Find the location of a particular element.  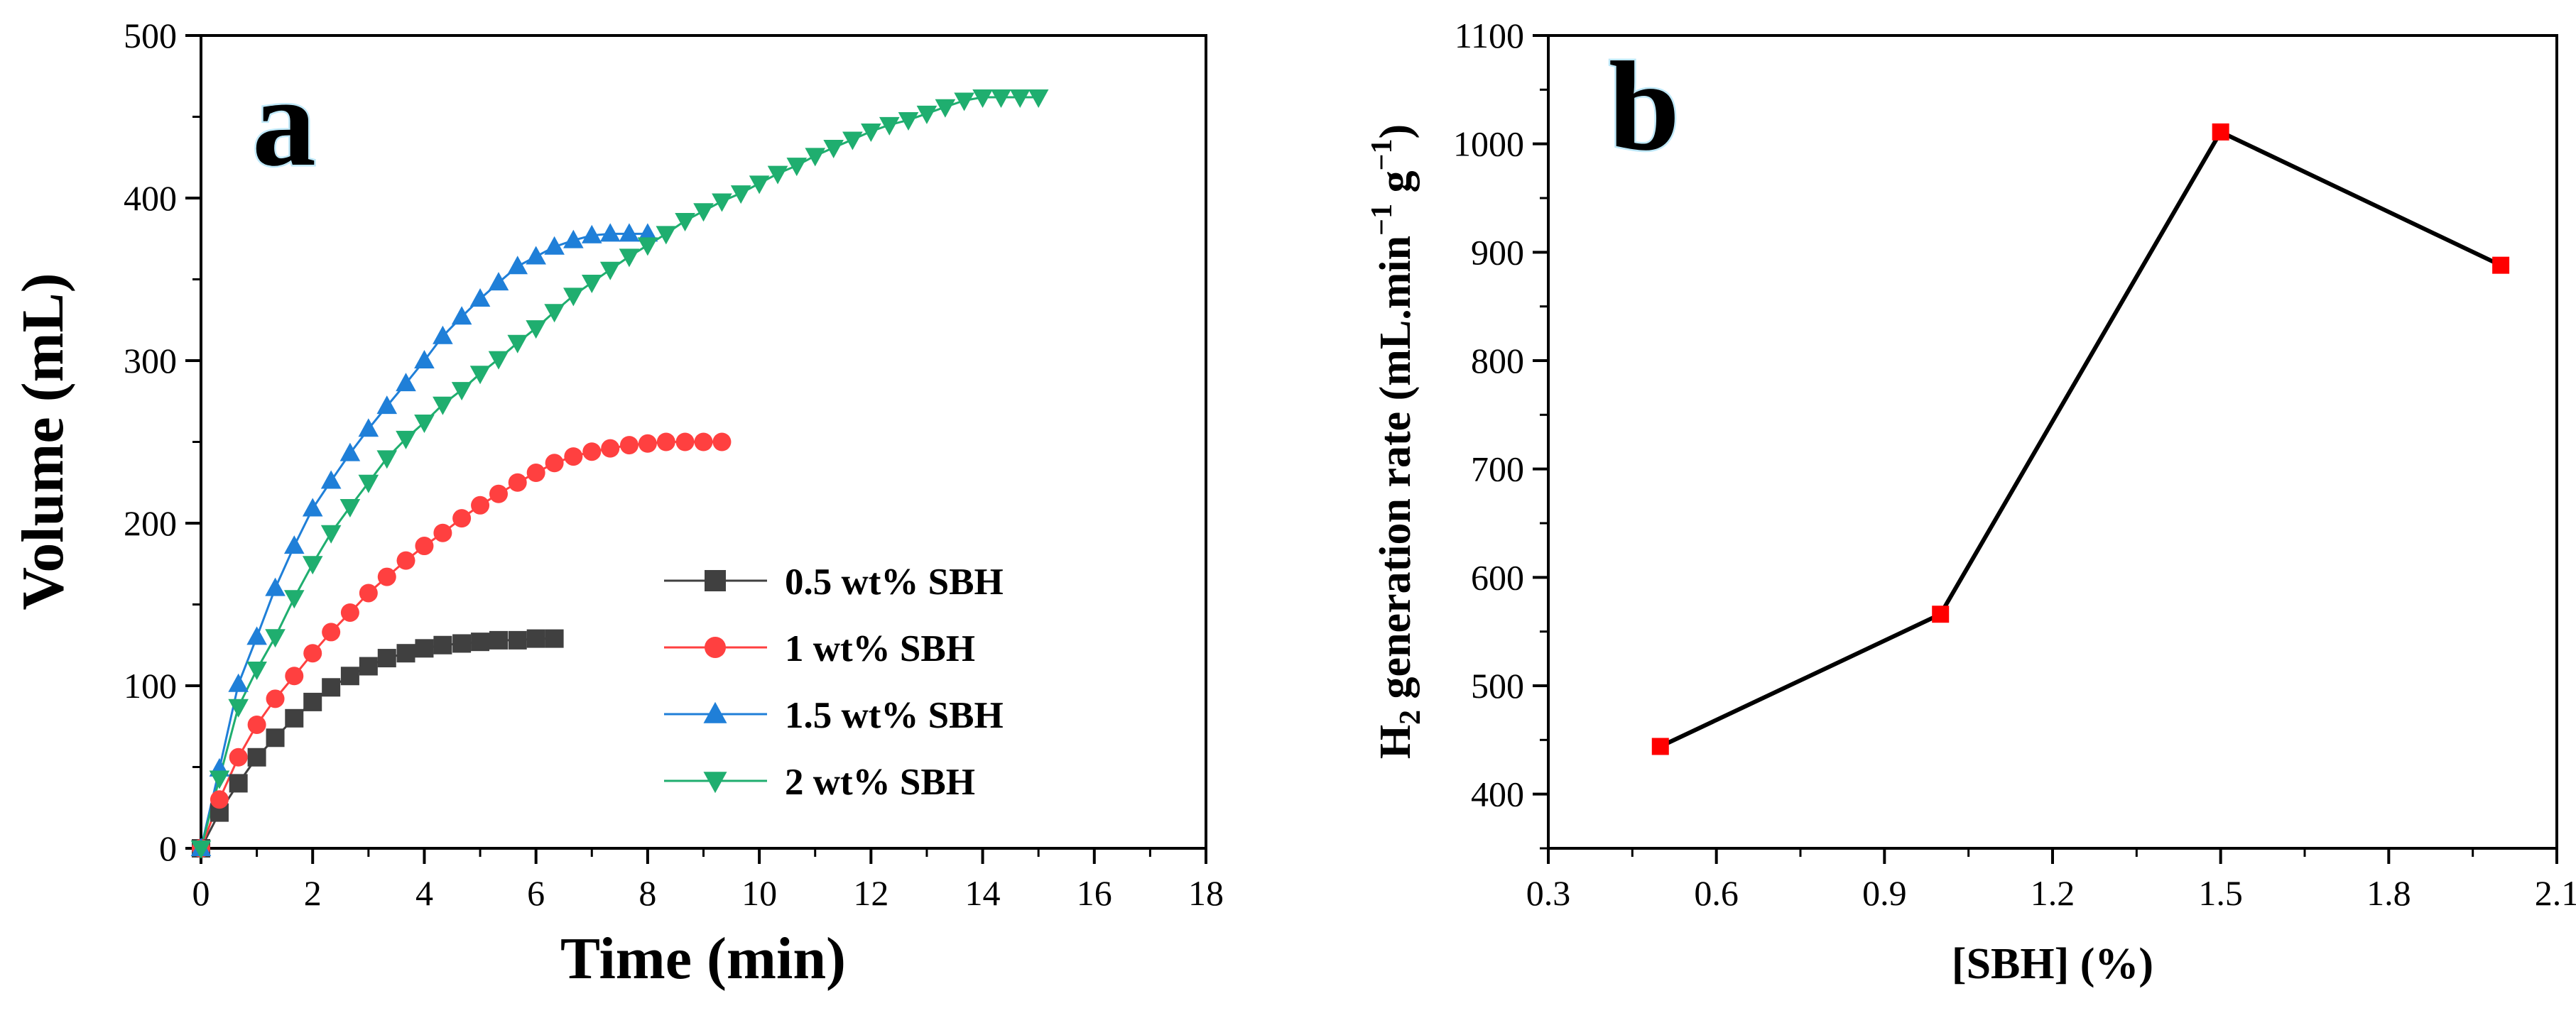

panel-a-legend-label: 2 wt% SBH is located at coordinates (880, 783).